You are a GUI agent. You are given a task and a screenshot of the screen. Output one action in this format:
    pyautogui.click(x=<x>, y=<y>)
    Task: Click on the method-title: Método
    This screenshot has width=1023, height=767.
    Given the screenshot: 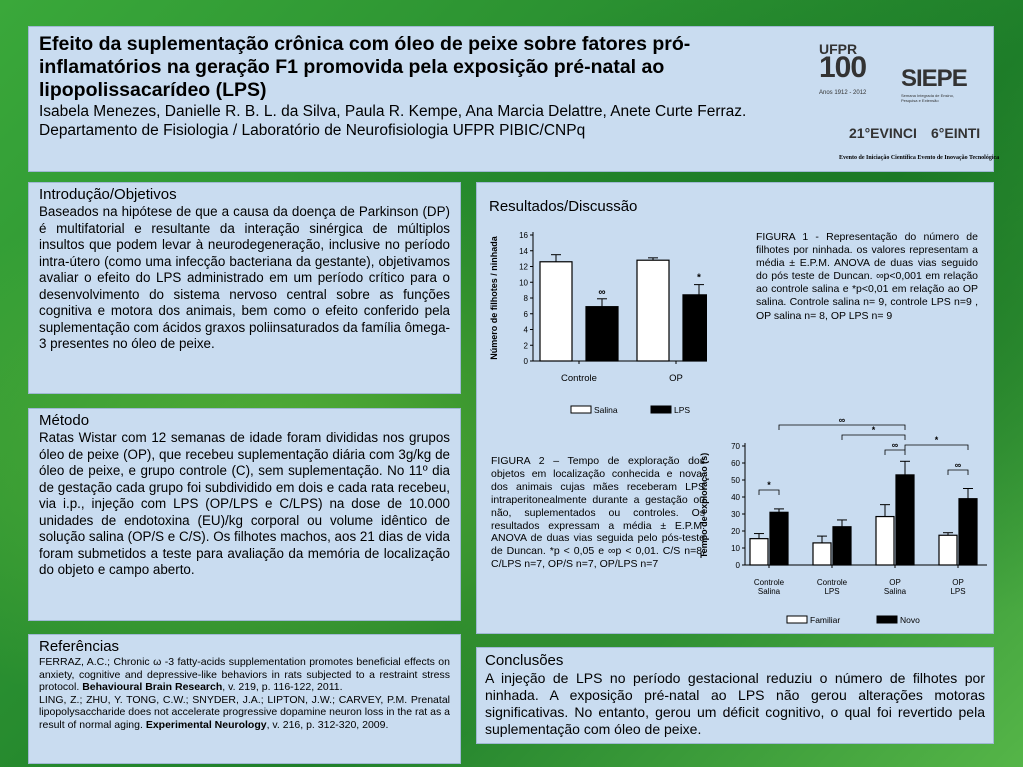 What is the action you would take?
    pyautogui.click(x=64, y=420)
    